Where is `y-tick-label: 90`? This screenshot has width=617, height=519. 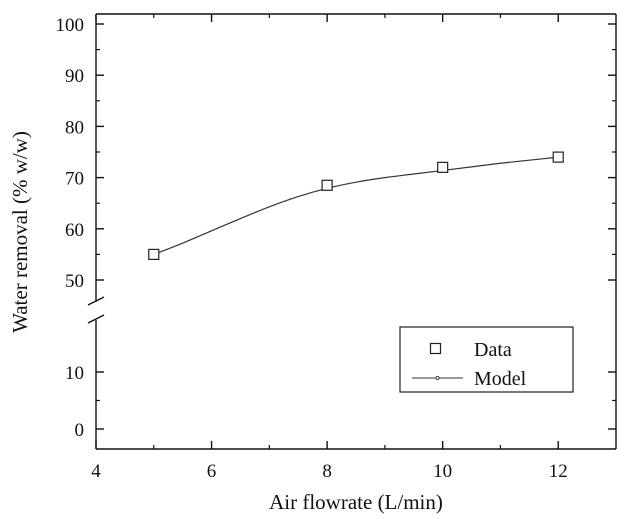
y-tick-label: 90 is located at coordinates (74, 76).